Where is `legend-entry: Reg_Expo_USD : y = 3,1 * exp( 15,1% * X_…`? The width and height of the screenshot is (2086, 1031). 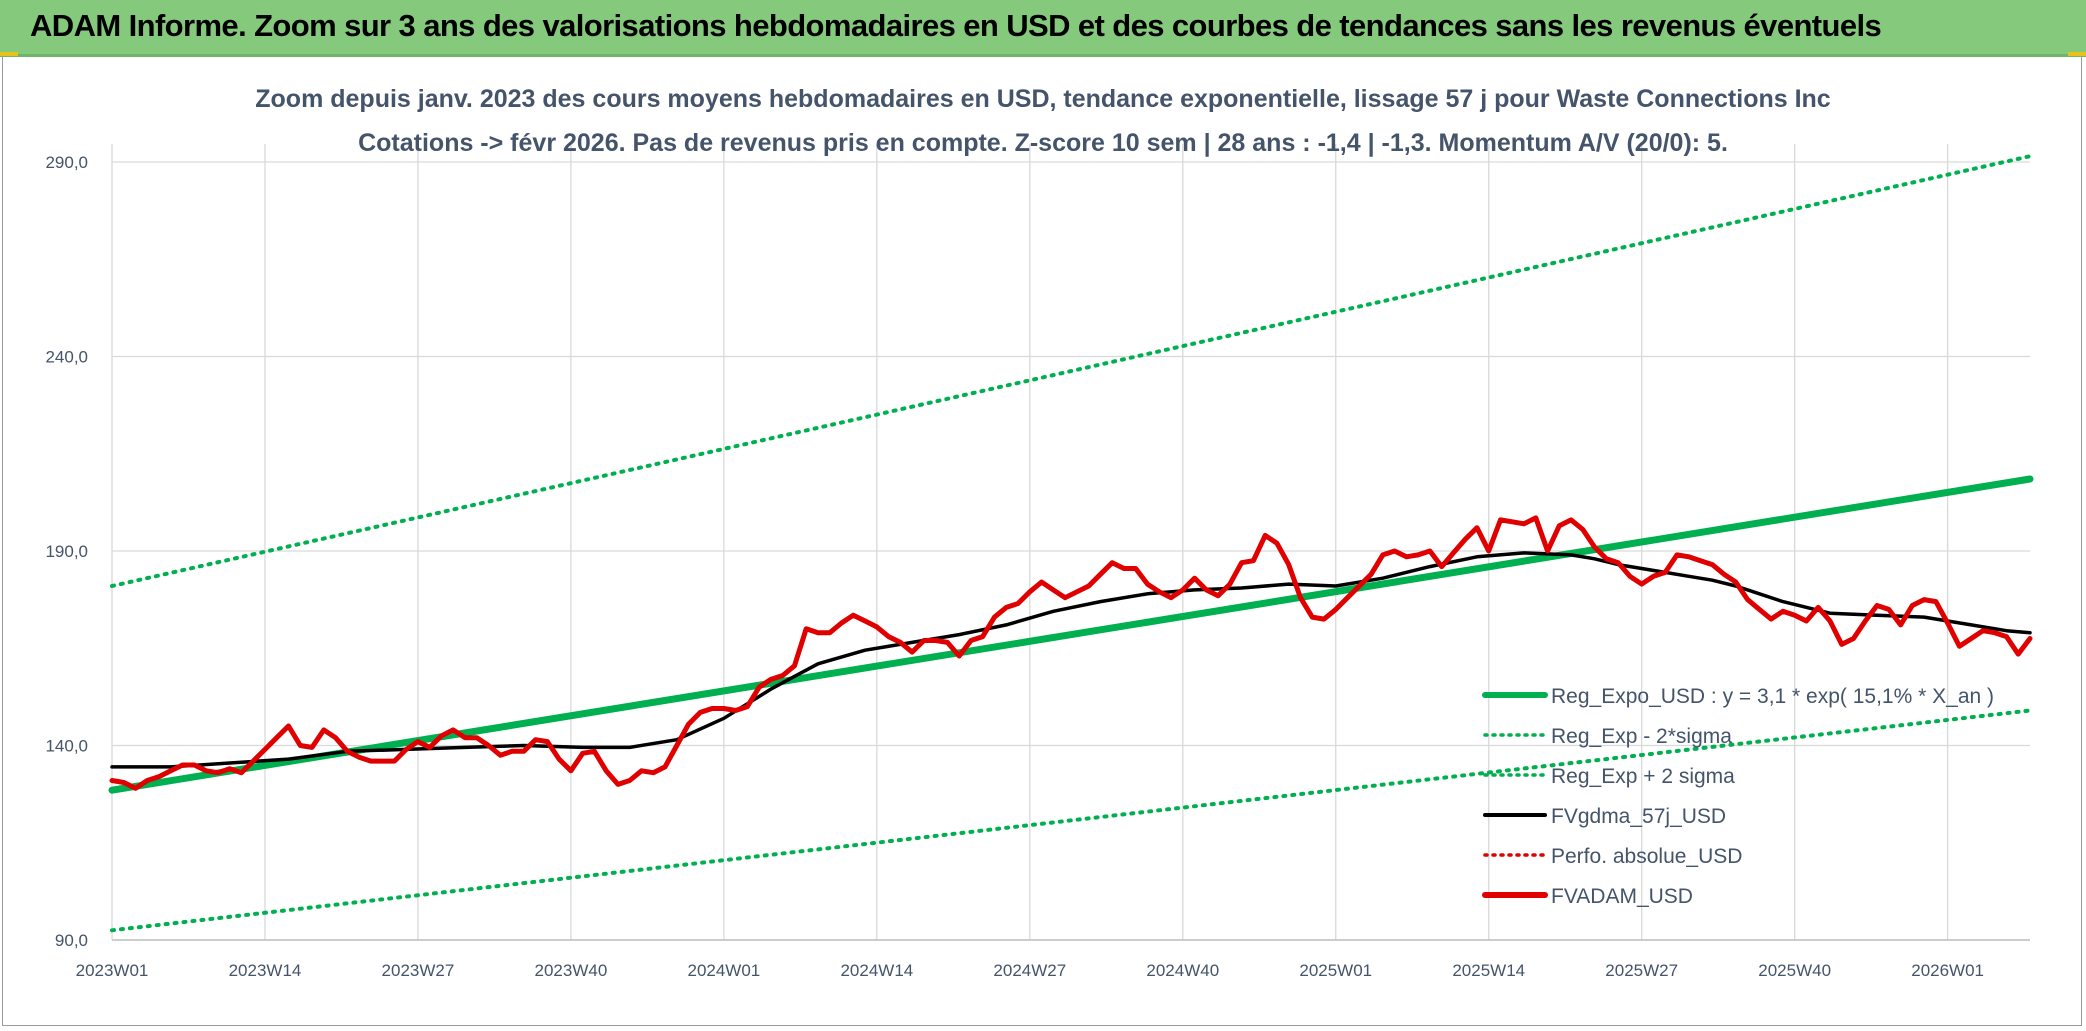 legend-entry: Reg_Expo_USD : y = 3,1 * exp( 15,1% * X_… is located at coordinates (1772, 696).